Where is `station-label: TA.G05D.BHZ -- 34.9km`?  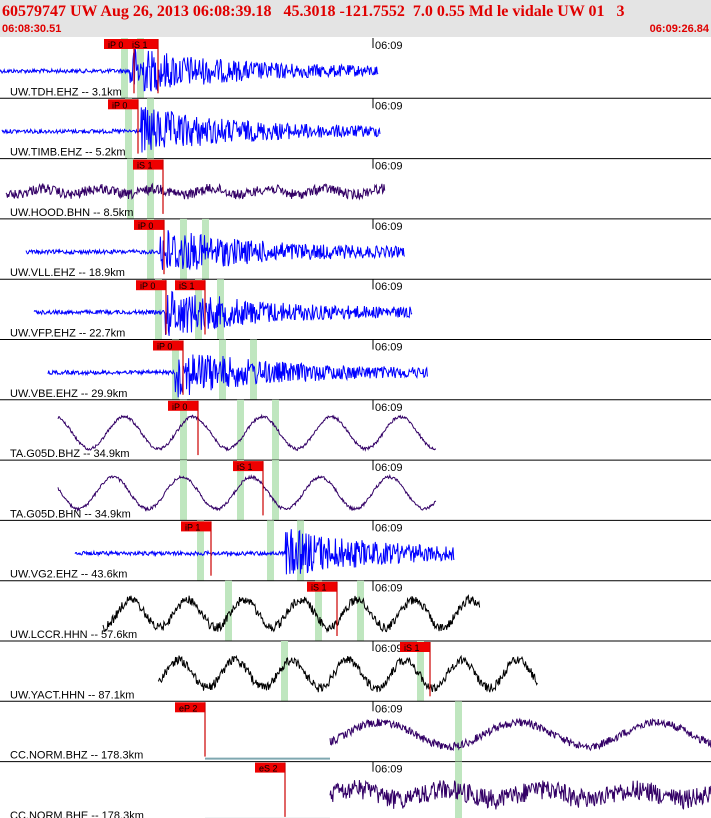
station-label: TA.G05D.BHZ -- 34.9km is located at coordinates (70, 454).